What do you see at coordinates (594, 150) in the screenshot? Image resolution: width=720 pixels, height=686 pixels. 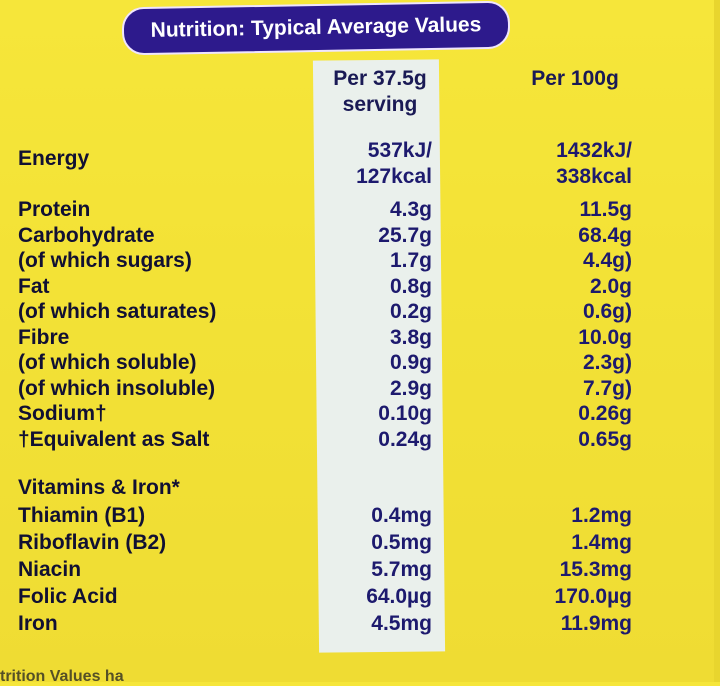 I see `energy-per100-kj: 1432kJ/` at bounding box center [594, 150].